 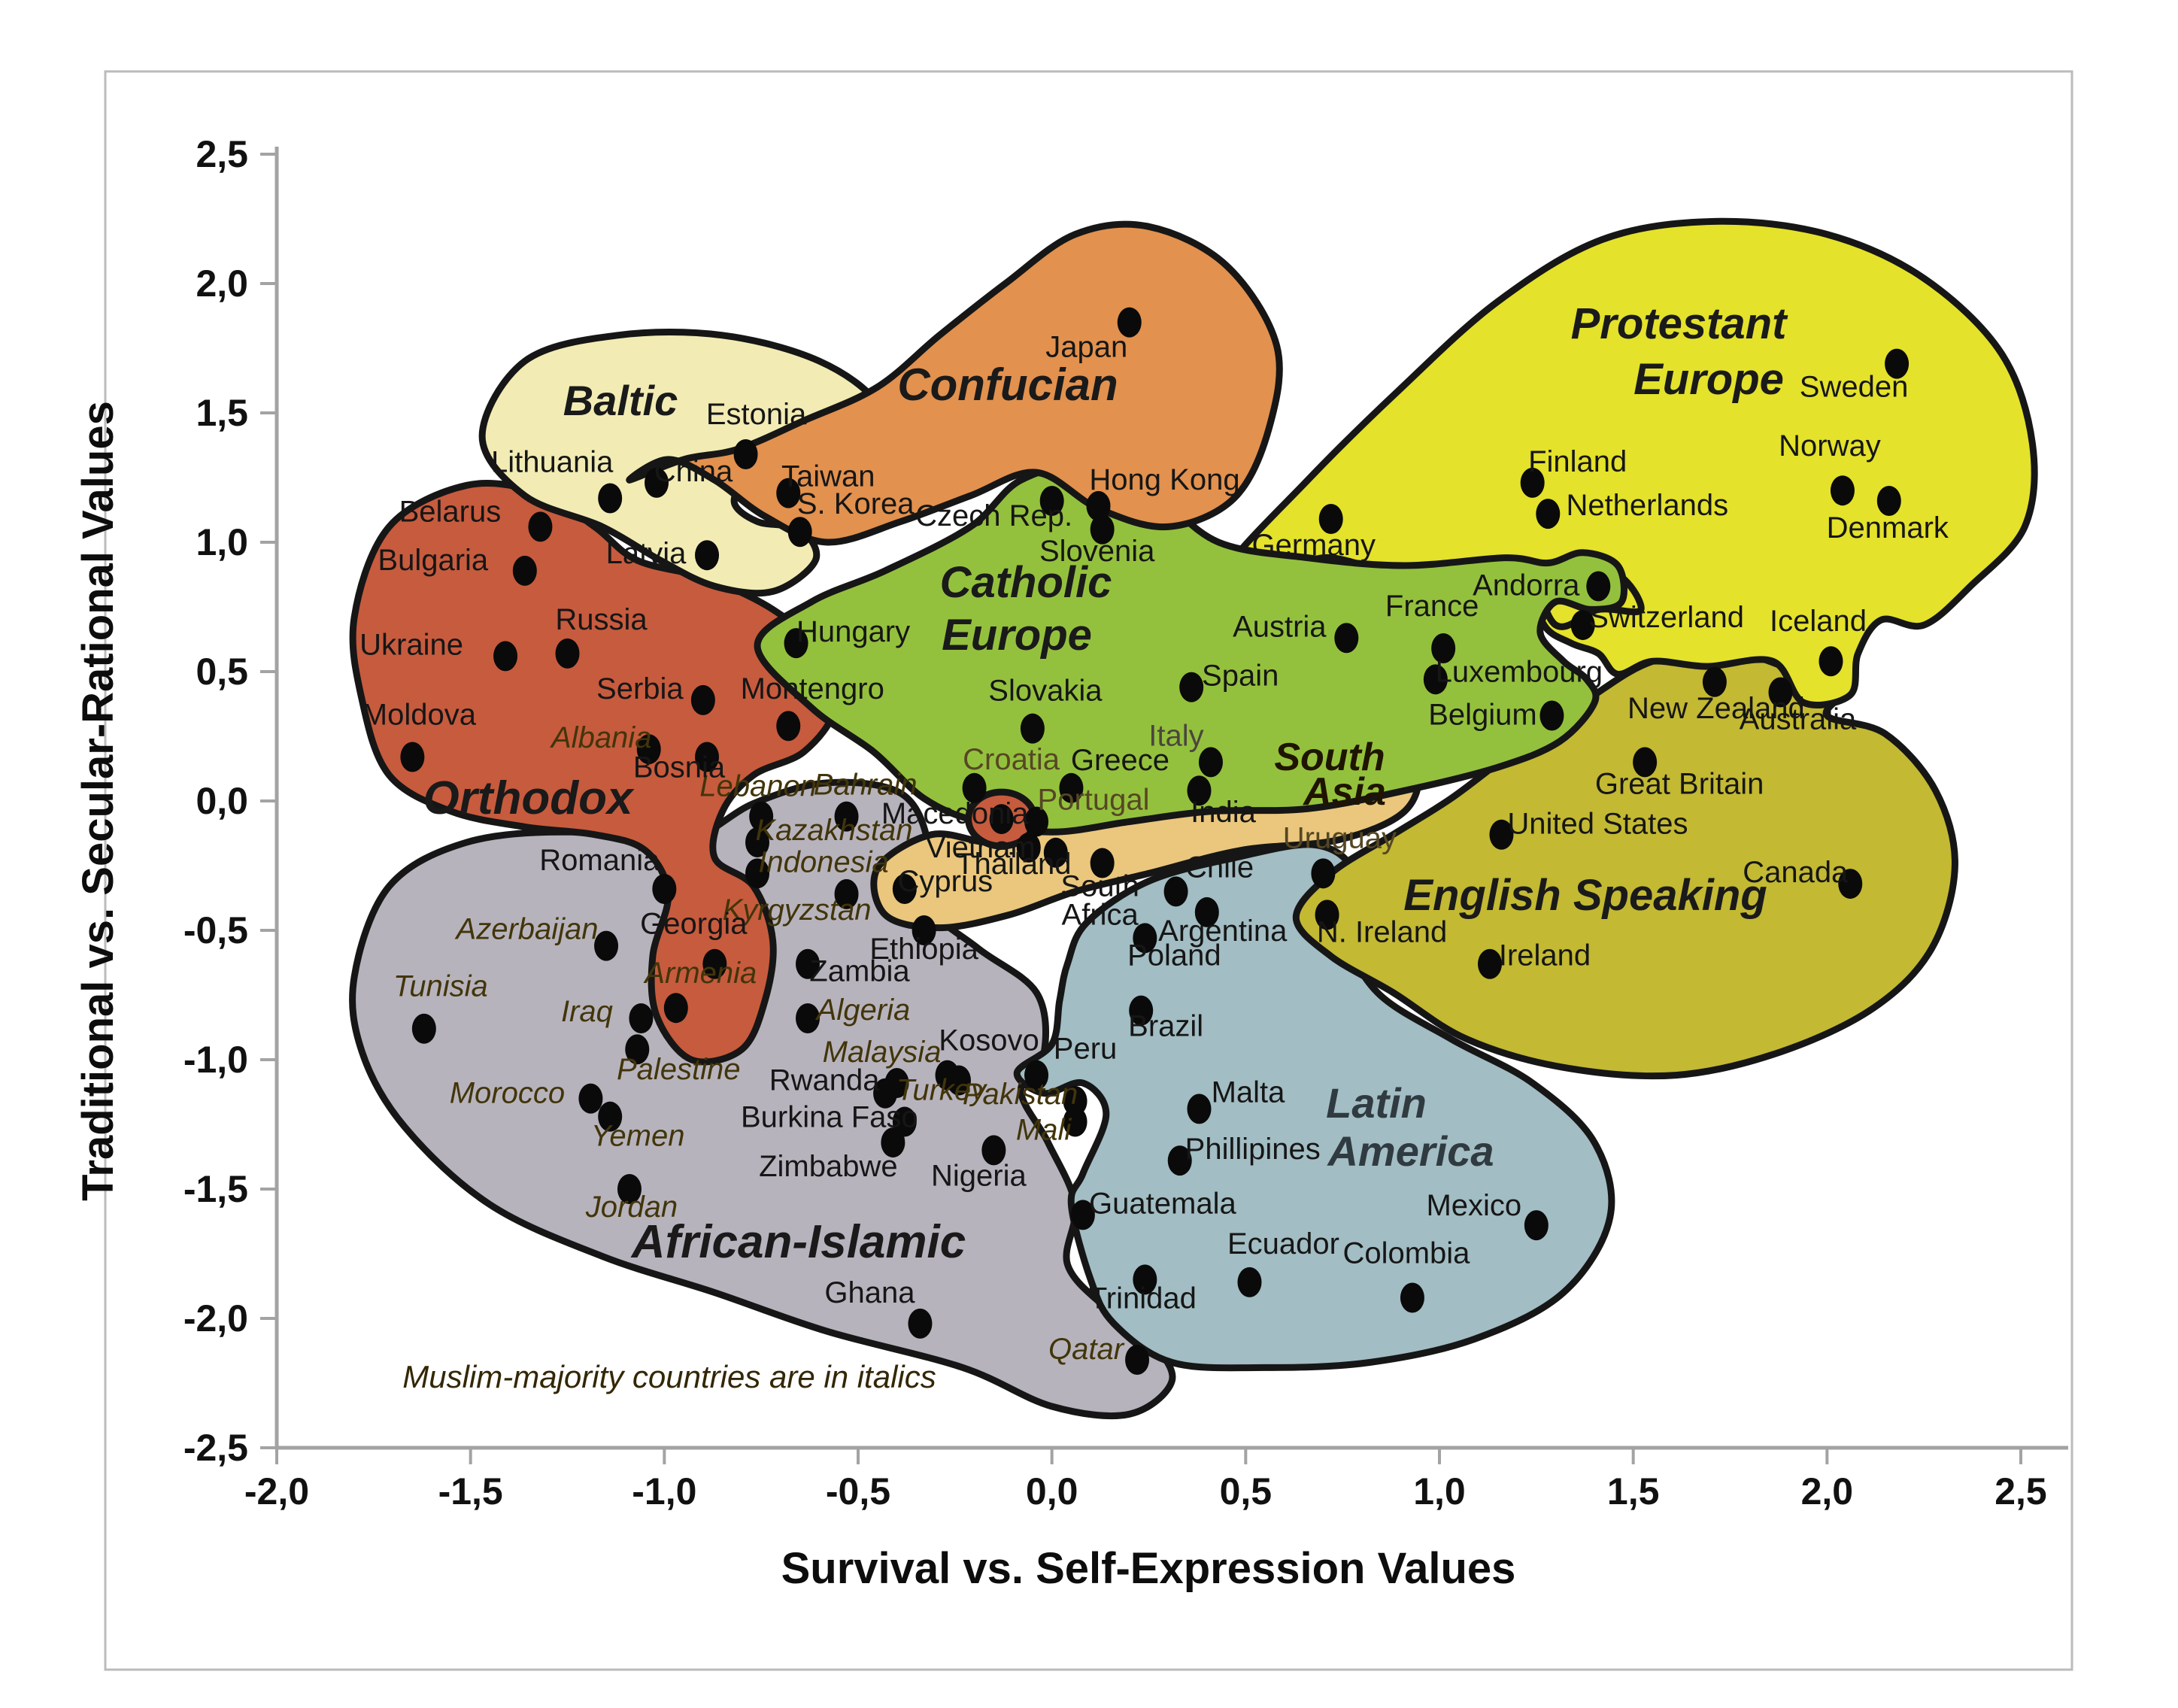 I want to click on dot-mexico, so click(x=1536, y=1225).